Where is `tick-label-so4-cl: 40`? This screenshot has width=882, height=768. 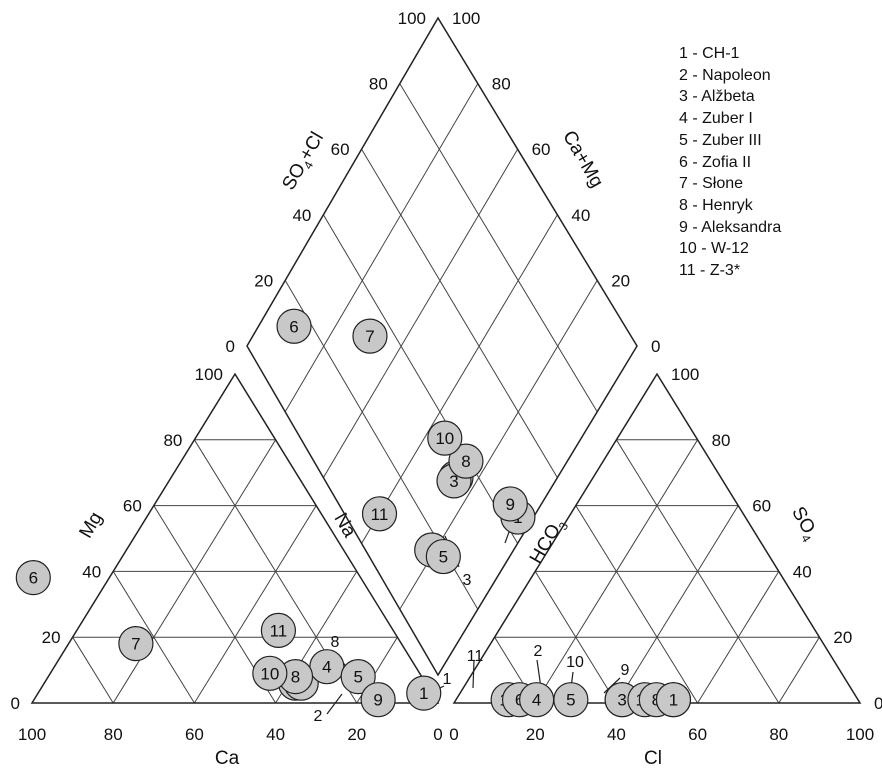 tick-label-so4-cl: 40 is located at coordinates (301, 215).